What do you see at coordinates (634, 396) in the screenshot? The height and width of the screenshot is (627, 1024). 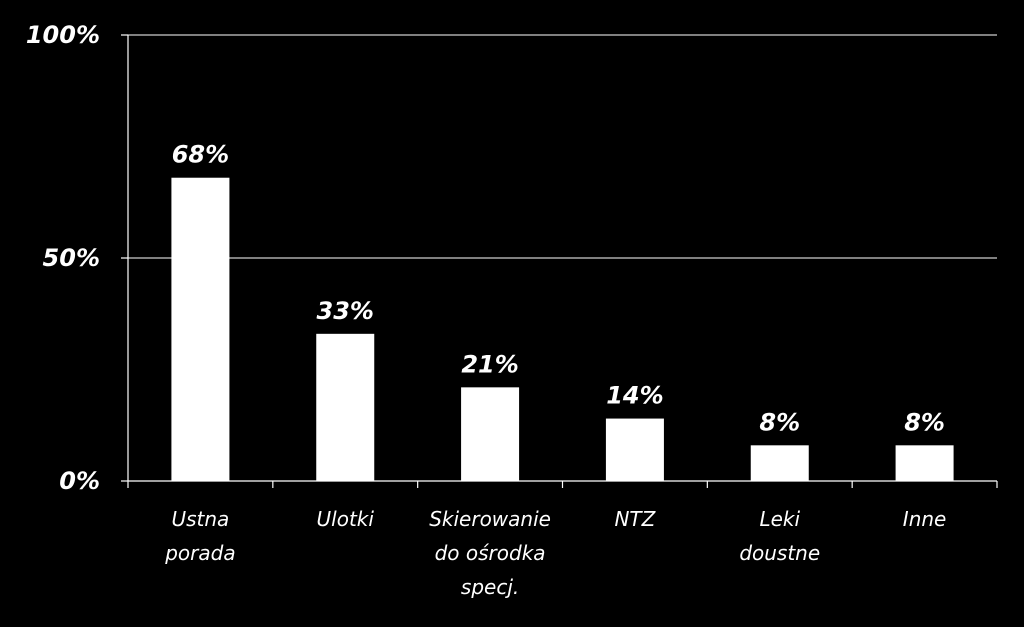 I see `data-label-3: 14%` at bounding box center [634, 396].